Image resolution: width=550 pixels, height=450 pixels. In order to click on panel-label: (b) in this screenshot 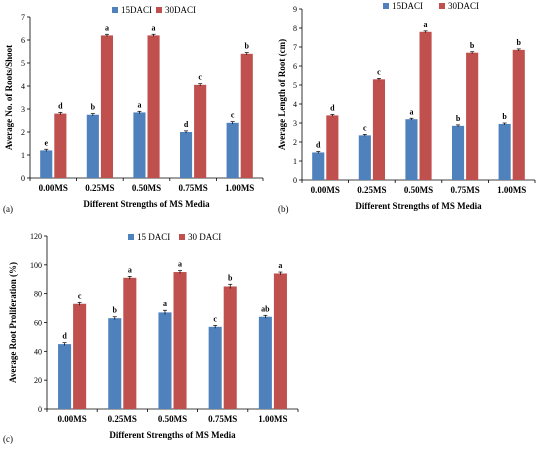, I will do `click(283, 209)`.